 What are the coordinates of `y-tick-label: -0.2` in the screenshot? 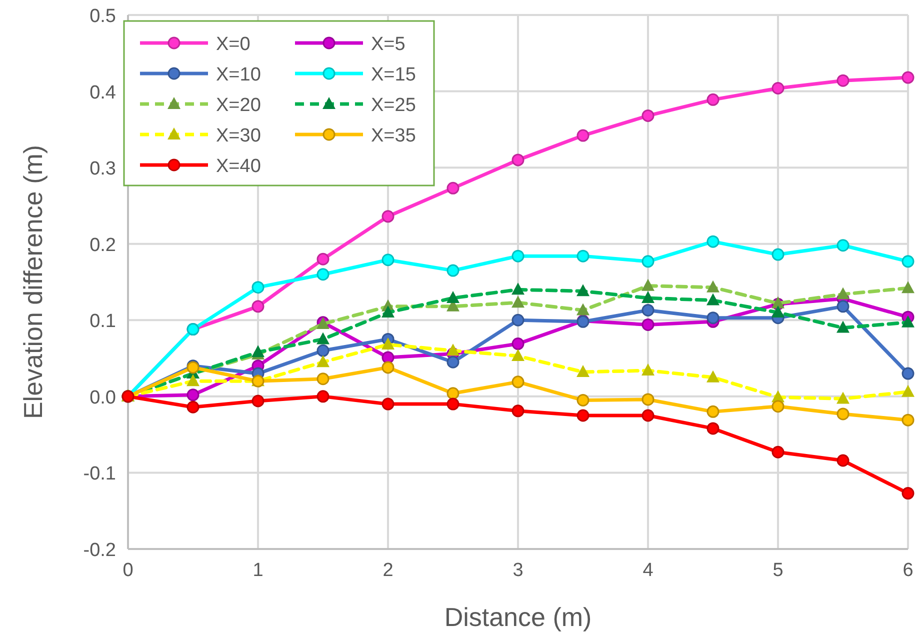 It's located at (99, 550).